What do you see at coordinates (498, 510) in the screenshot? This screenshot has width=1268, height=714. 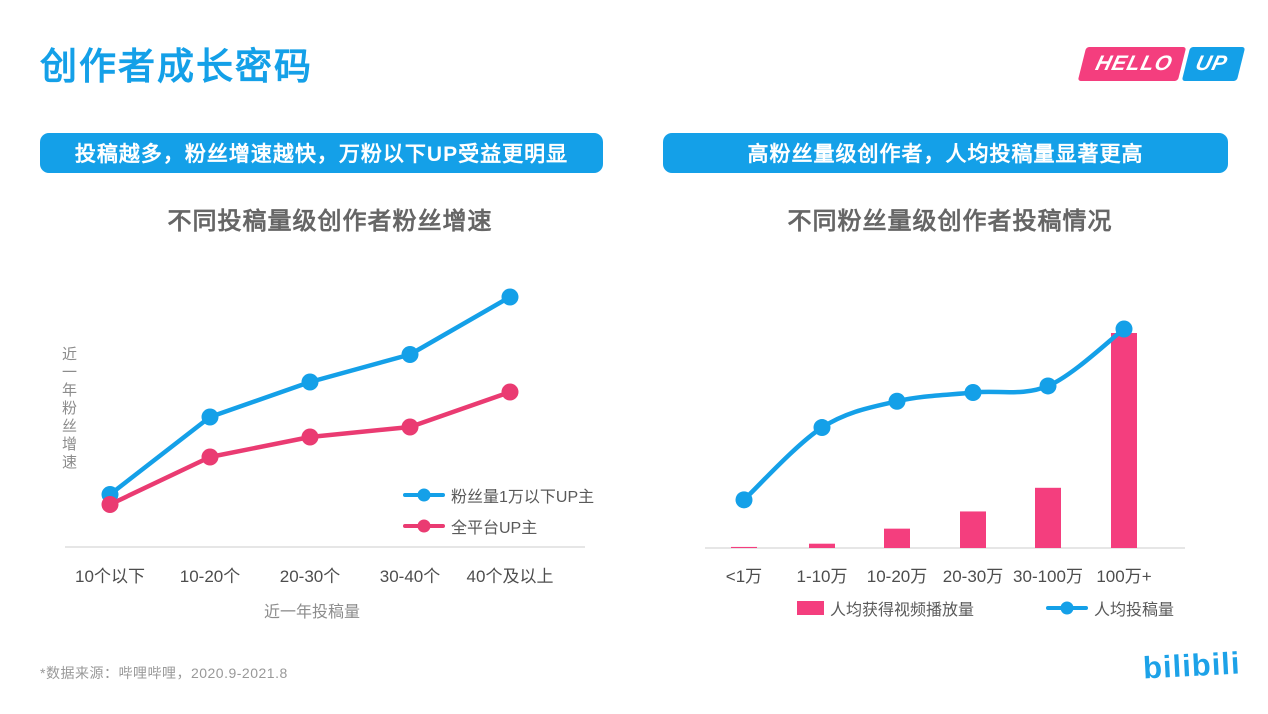 I see `left-chart-legend: 粉丝量1万以下UP主 全平台UP主` at bounding box center [498, 510].